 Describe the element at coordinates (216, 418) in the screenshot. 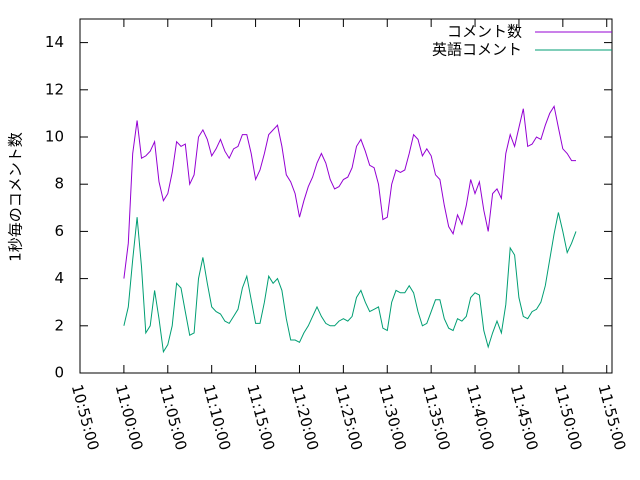

I see `x-tick-label: 11:10:00` at that location.